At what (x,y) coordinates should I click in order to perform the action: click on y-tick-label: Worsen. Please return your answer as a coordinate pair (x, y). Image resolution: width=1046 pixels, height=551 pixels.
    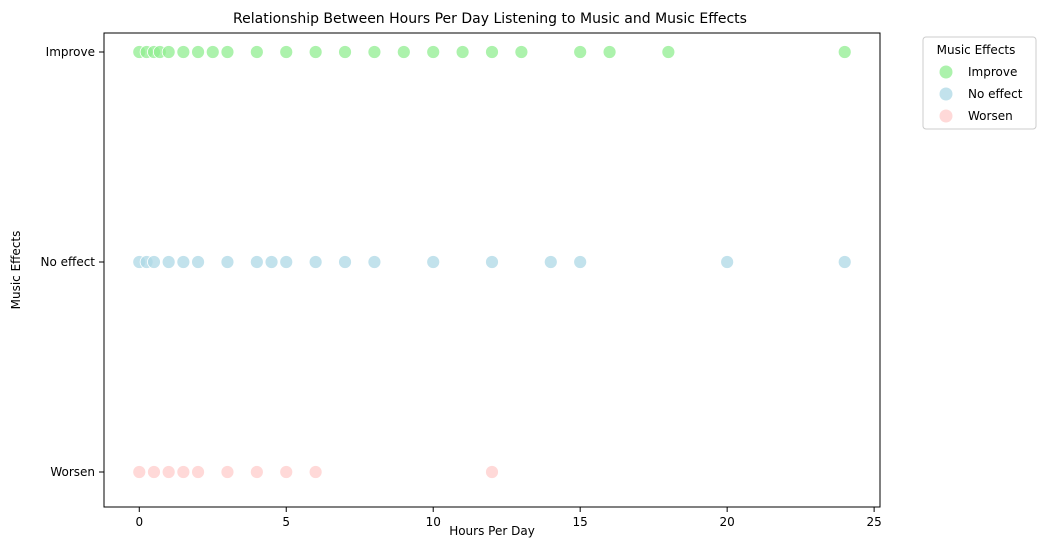
    Looking at the image, I should click on (72, 472).